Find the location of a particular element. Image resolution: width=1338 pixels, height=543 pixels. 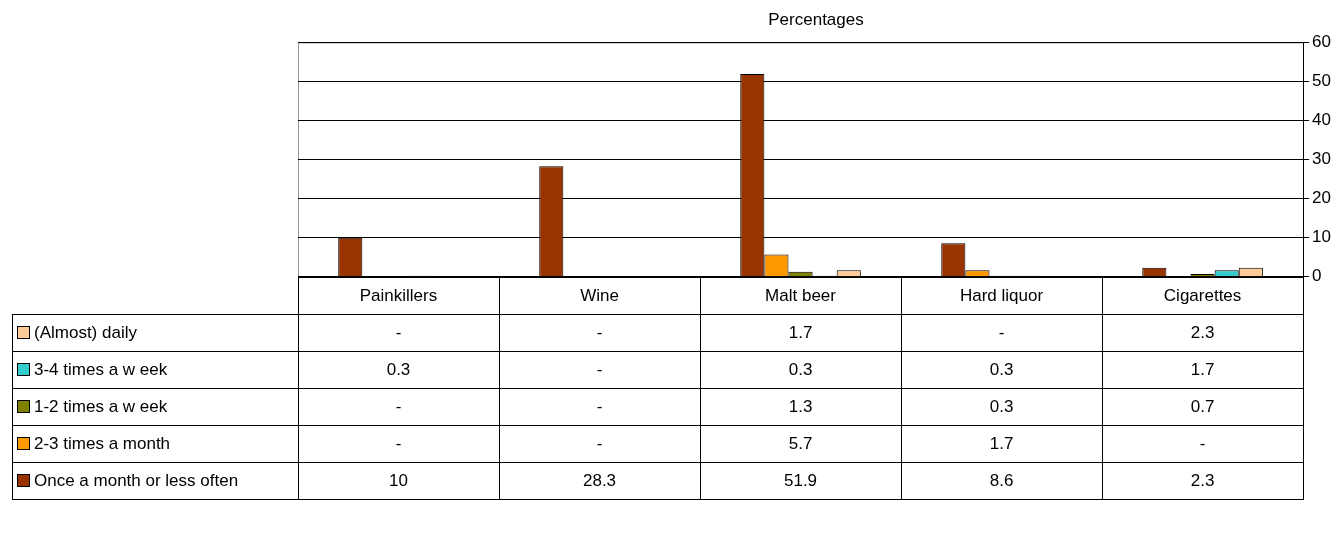

data-label: 10 is located at coordinates (399, 481).